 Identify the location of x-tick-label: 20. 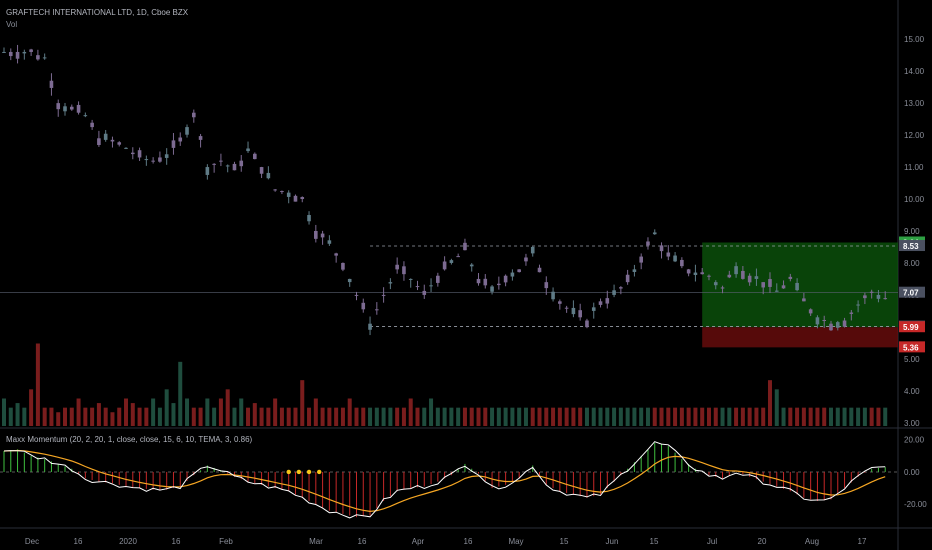
(762, 541).